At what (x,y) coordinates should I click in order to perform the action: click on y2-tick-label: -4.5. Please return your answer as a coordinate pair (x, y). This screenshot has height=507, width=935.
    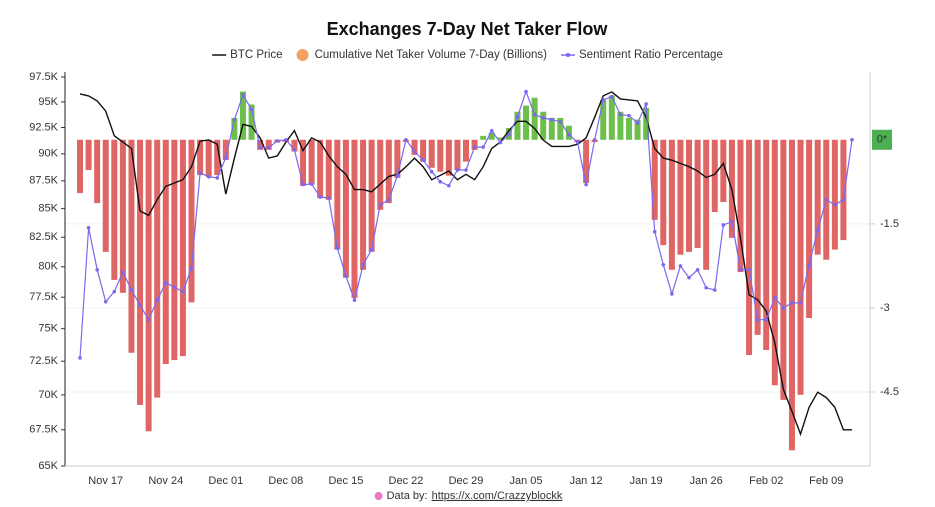
    Looking at the image, I should click on (889, 392).